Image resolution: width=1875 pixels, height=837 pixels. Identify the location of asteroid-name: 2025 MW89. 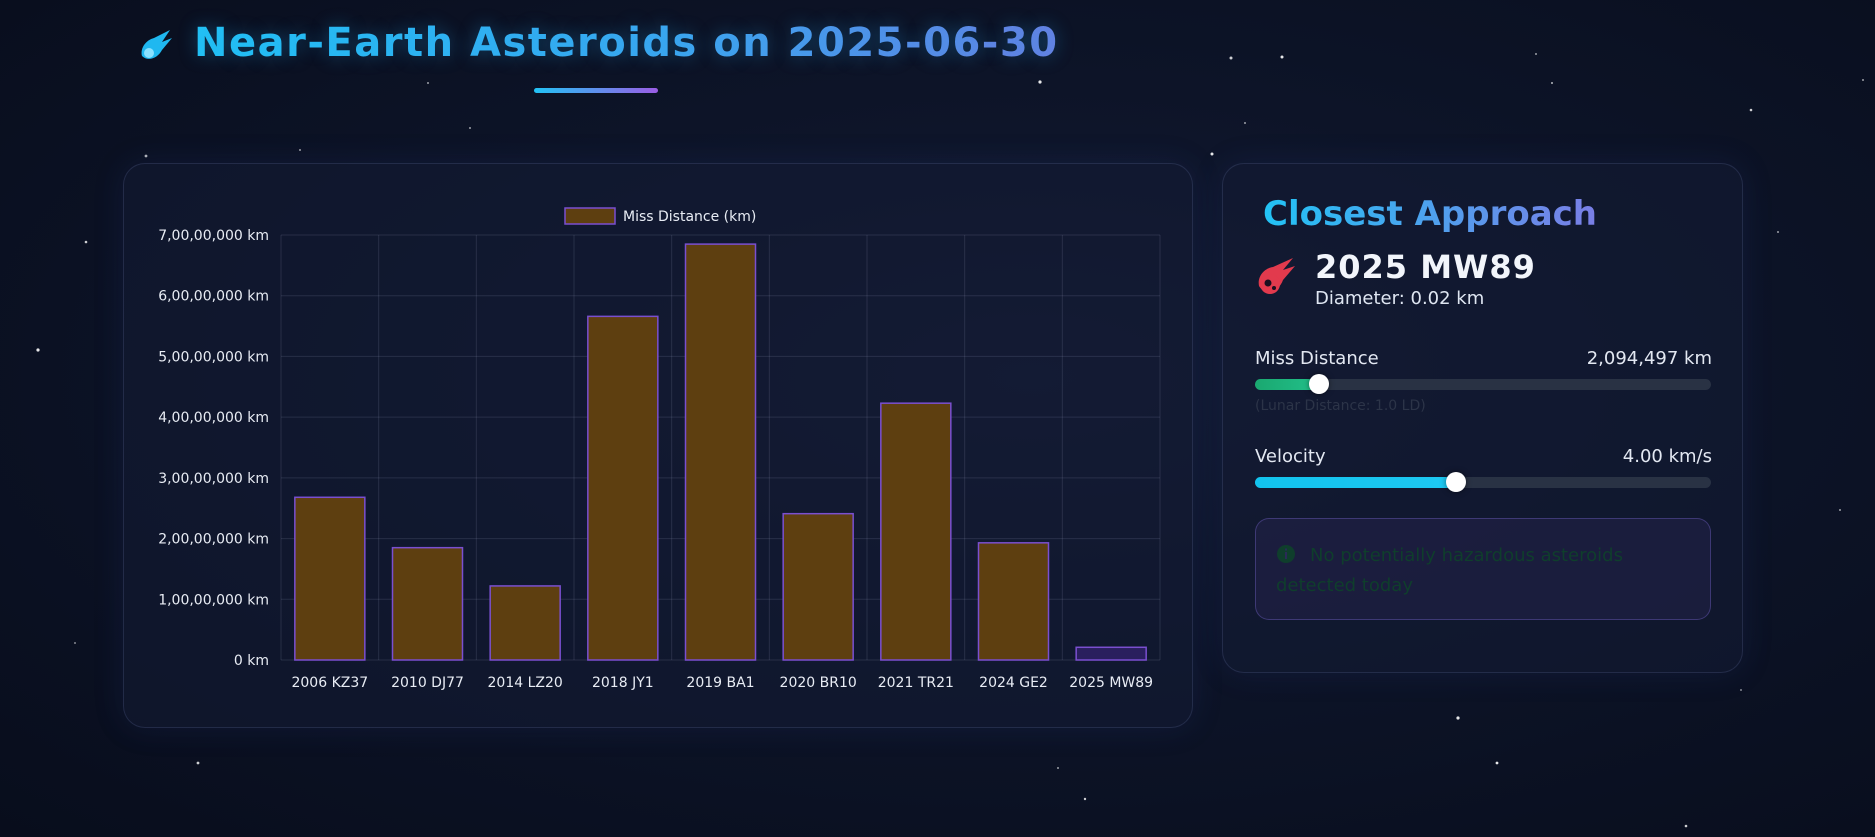
(1425, 267).